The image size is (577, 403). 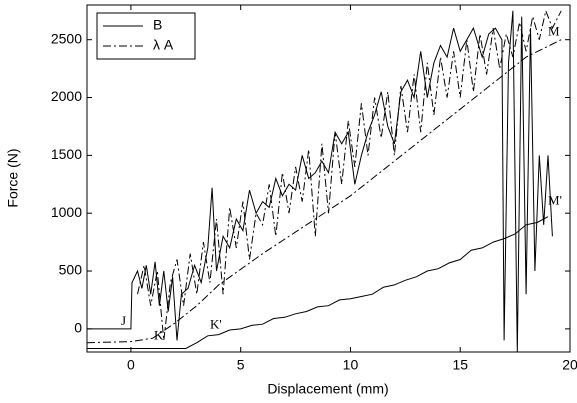 I want to click on annotation: J, so click(x=123, y=320).